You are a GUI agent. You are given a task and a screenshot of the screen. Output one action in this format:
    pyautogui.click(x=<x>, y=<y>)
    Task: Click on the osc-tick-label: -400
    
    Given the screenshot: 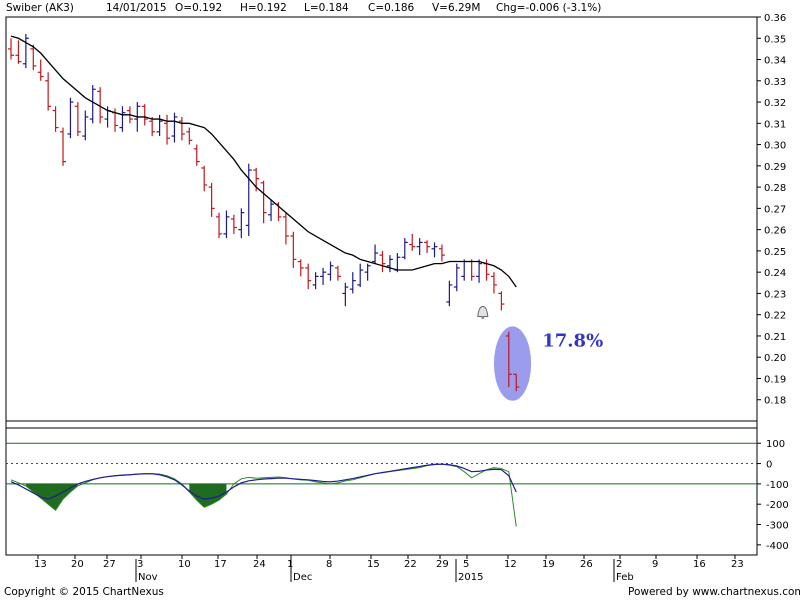 What is the action you would take?
    pyautogui.click(x=777, y=546)
    